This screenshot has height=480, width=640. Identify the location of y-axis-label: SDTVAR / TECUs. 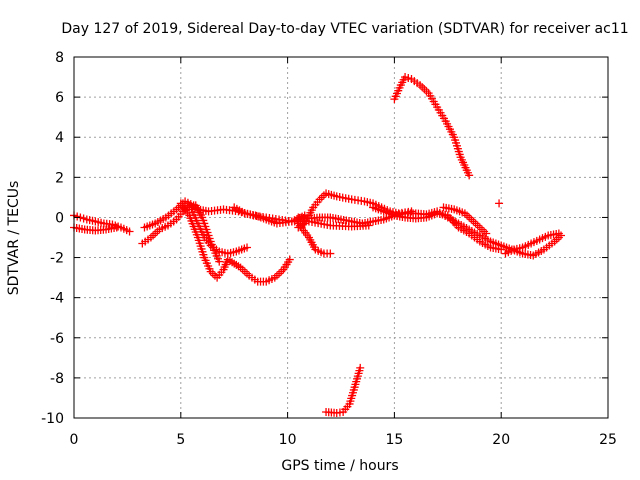
(14, 238).